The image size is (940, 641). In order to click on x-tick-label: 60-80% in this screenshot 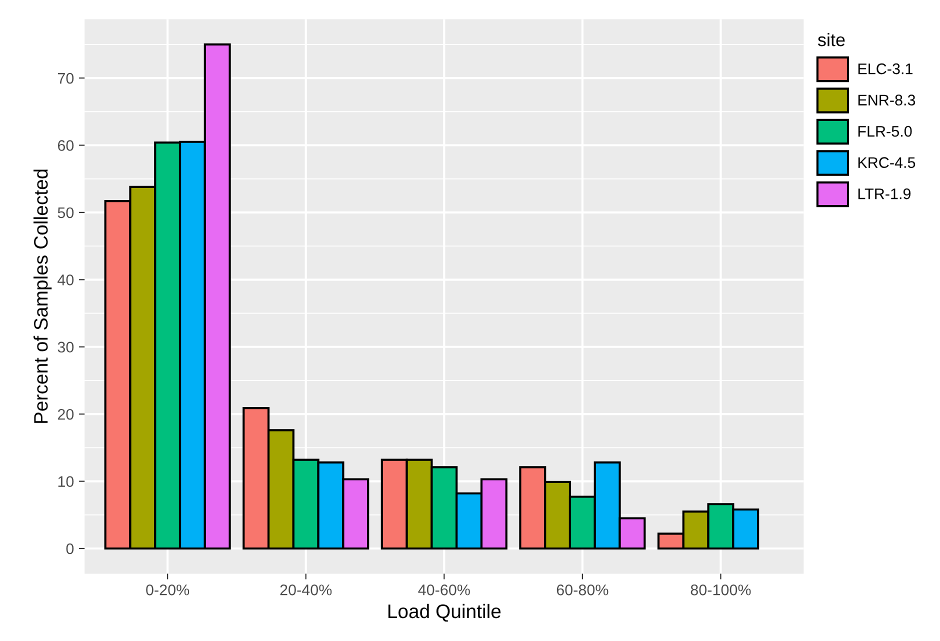, I will do `click(582, 590)`.